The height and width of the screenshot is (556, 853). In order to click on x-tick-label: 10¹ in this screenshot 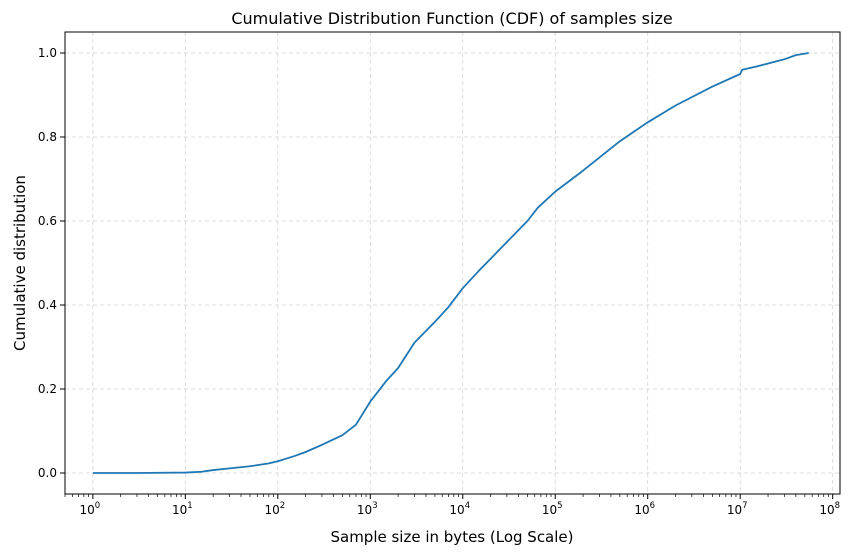, I will do `click(182, 509)`.